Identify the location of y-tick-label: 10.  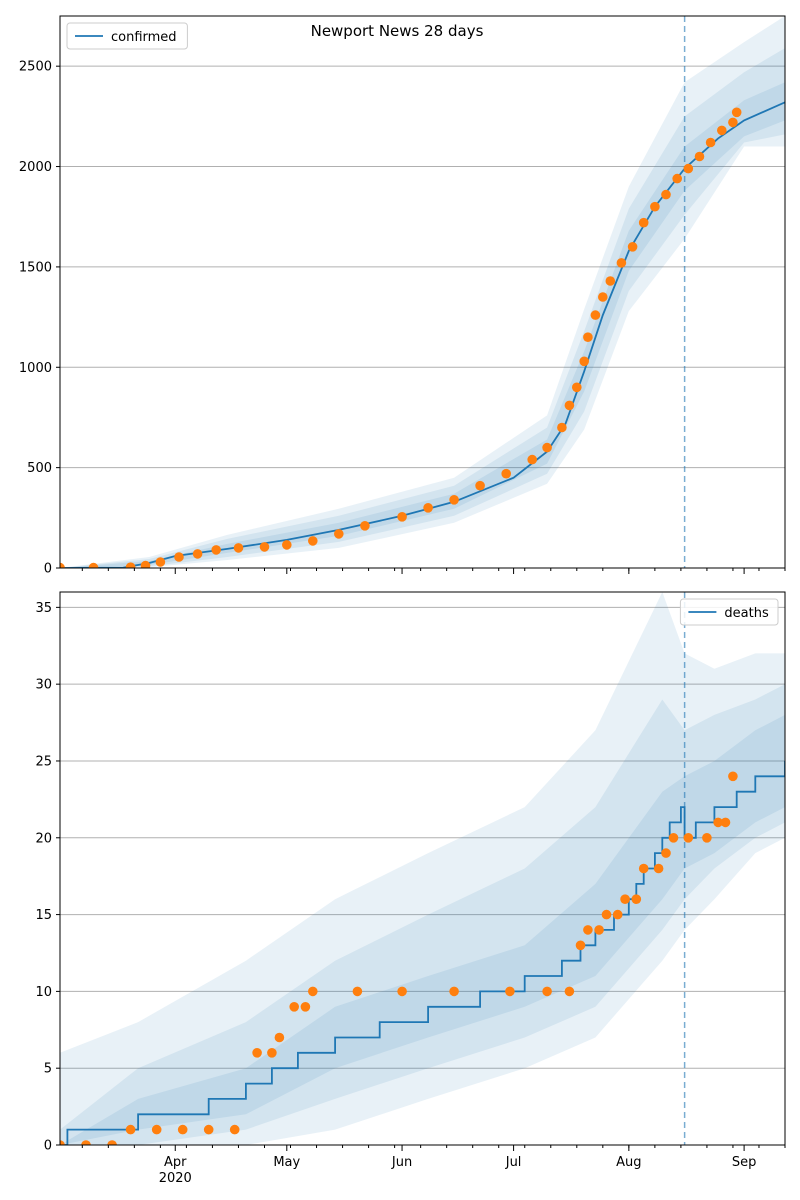
(43, 992).